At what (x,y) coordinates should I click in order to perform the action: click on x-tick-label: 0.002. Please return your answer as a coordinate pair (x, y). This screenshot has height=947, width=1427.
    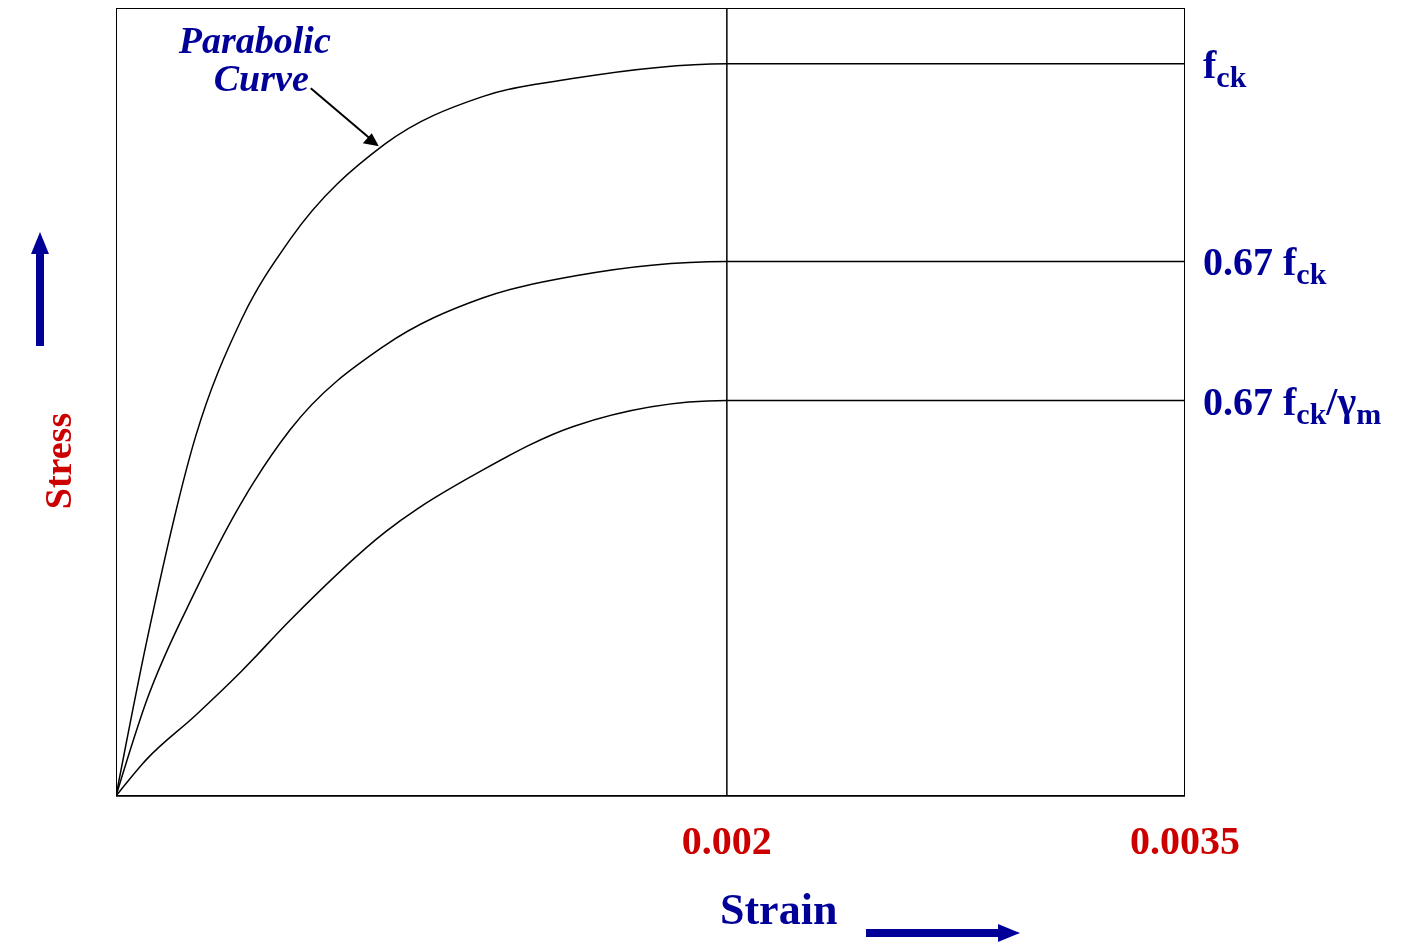
    Looking at the image, I should click on (726, 841).